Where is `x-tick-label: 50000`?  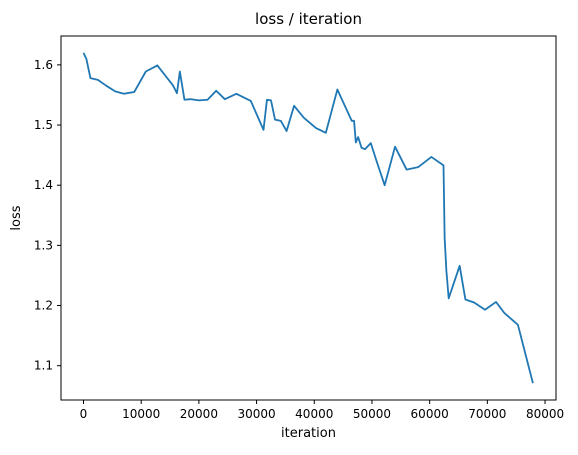
x-tick-label: 50000 is located at coordinates (372, 414).